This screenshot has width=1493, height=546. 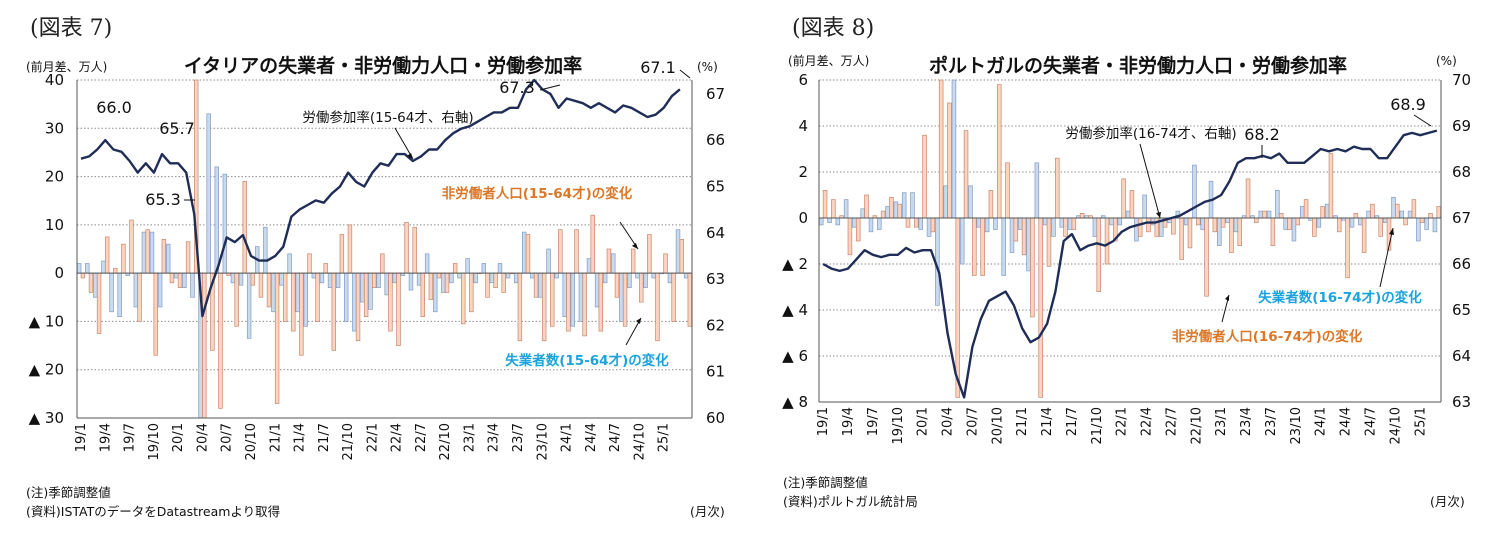 What do you see at coordinates (46, 321) in the screenshot?
I see `left-tick-label: ▲ 10` at bounding box center [46, 321].